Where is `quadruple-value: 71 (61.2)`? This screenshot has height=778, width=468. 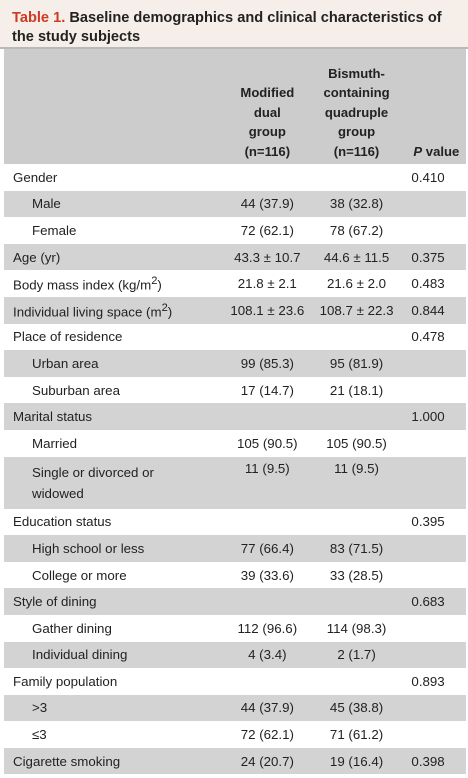 quadruple-value: 71 (61.2) is located at coordinates (356, 734).